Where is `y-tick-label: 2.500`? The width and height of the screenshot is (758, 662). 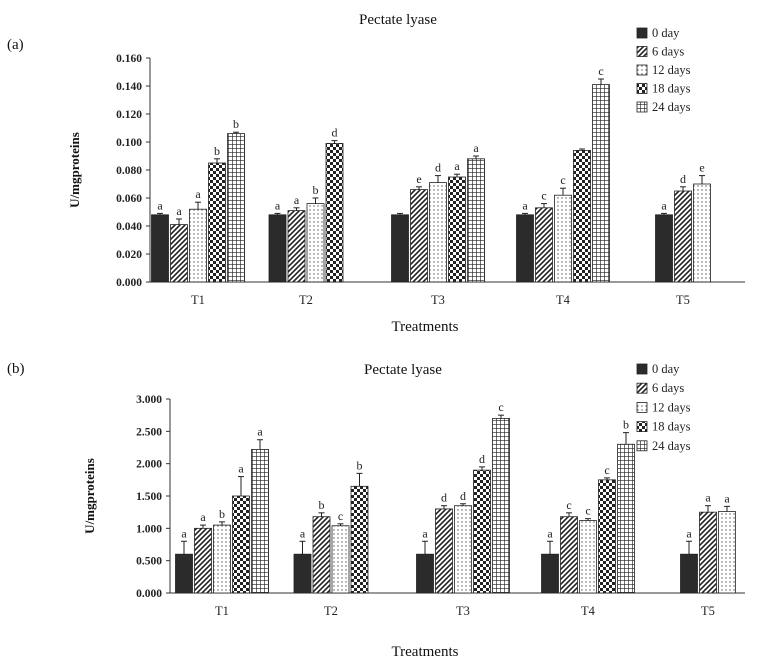
y-tick-label: 2.500 is located at coordinates (149, 432).